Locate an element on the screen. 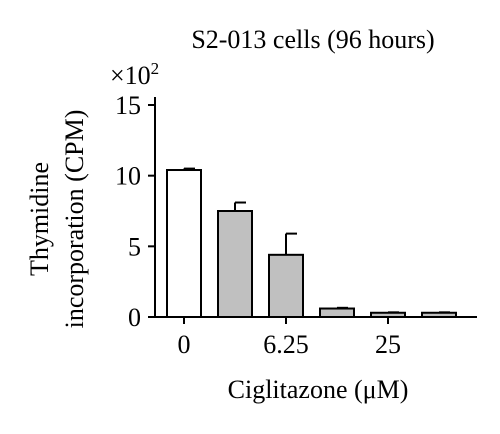  y-axis-ticks: 0 5 10 15 is located at coordinates (135, 211).